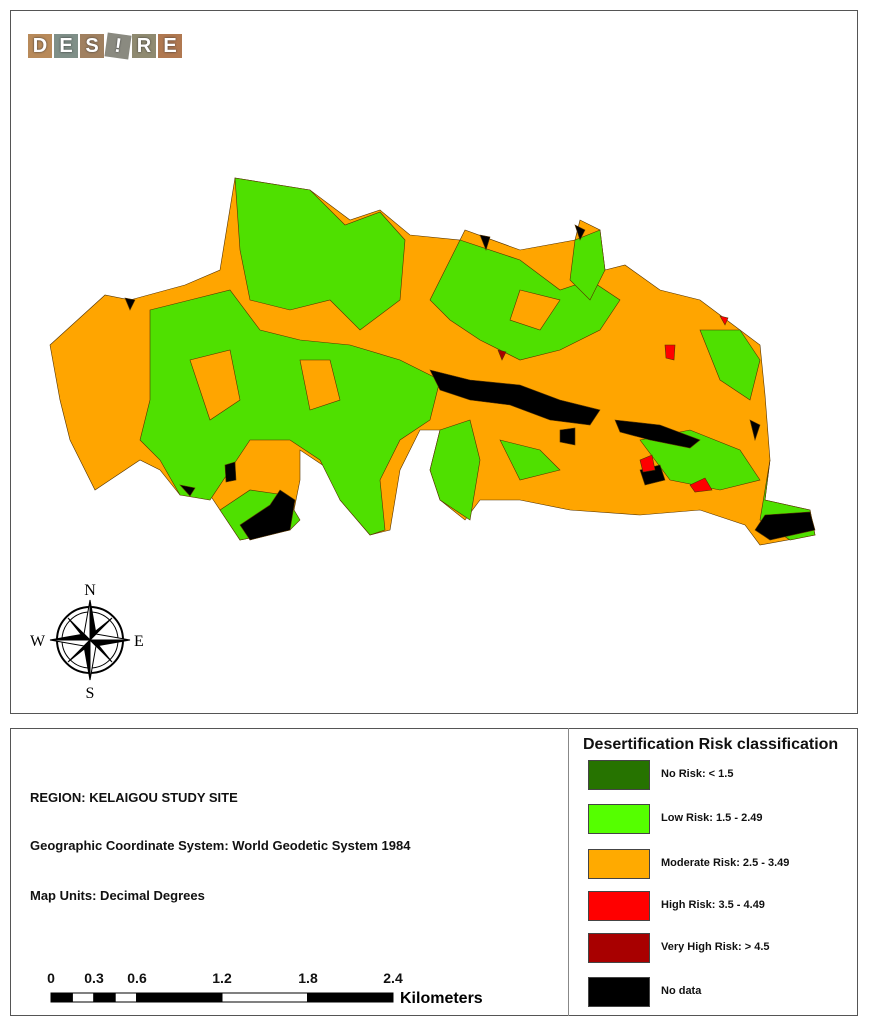 The height and width of the screenshot is (1023, 869). I want to click on legend-label: High Risk: 3.5 - 4.49, so click(713, 905).